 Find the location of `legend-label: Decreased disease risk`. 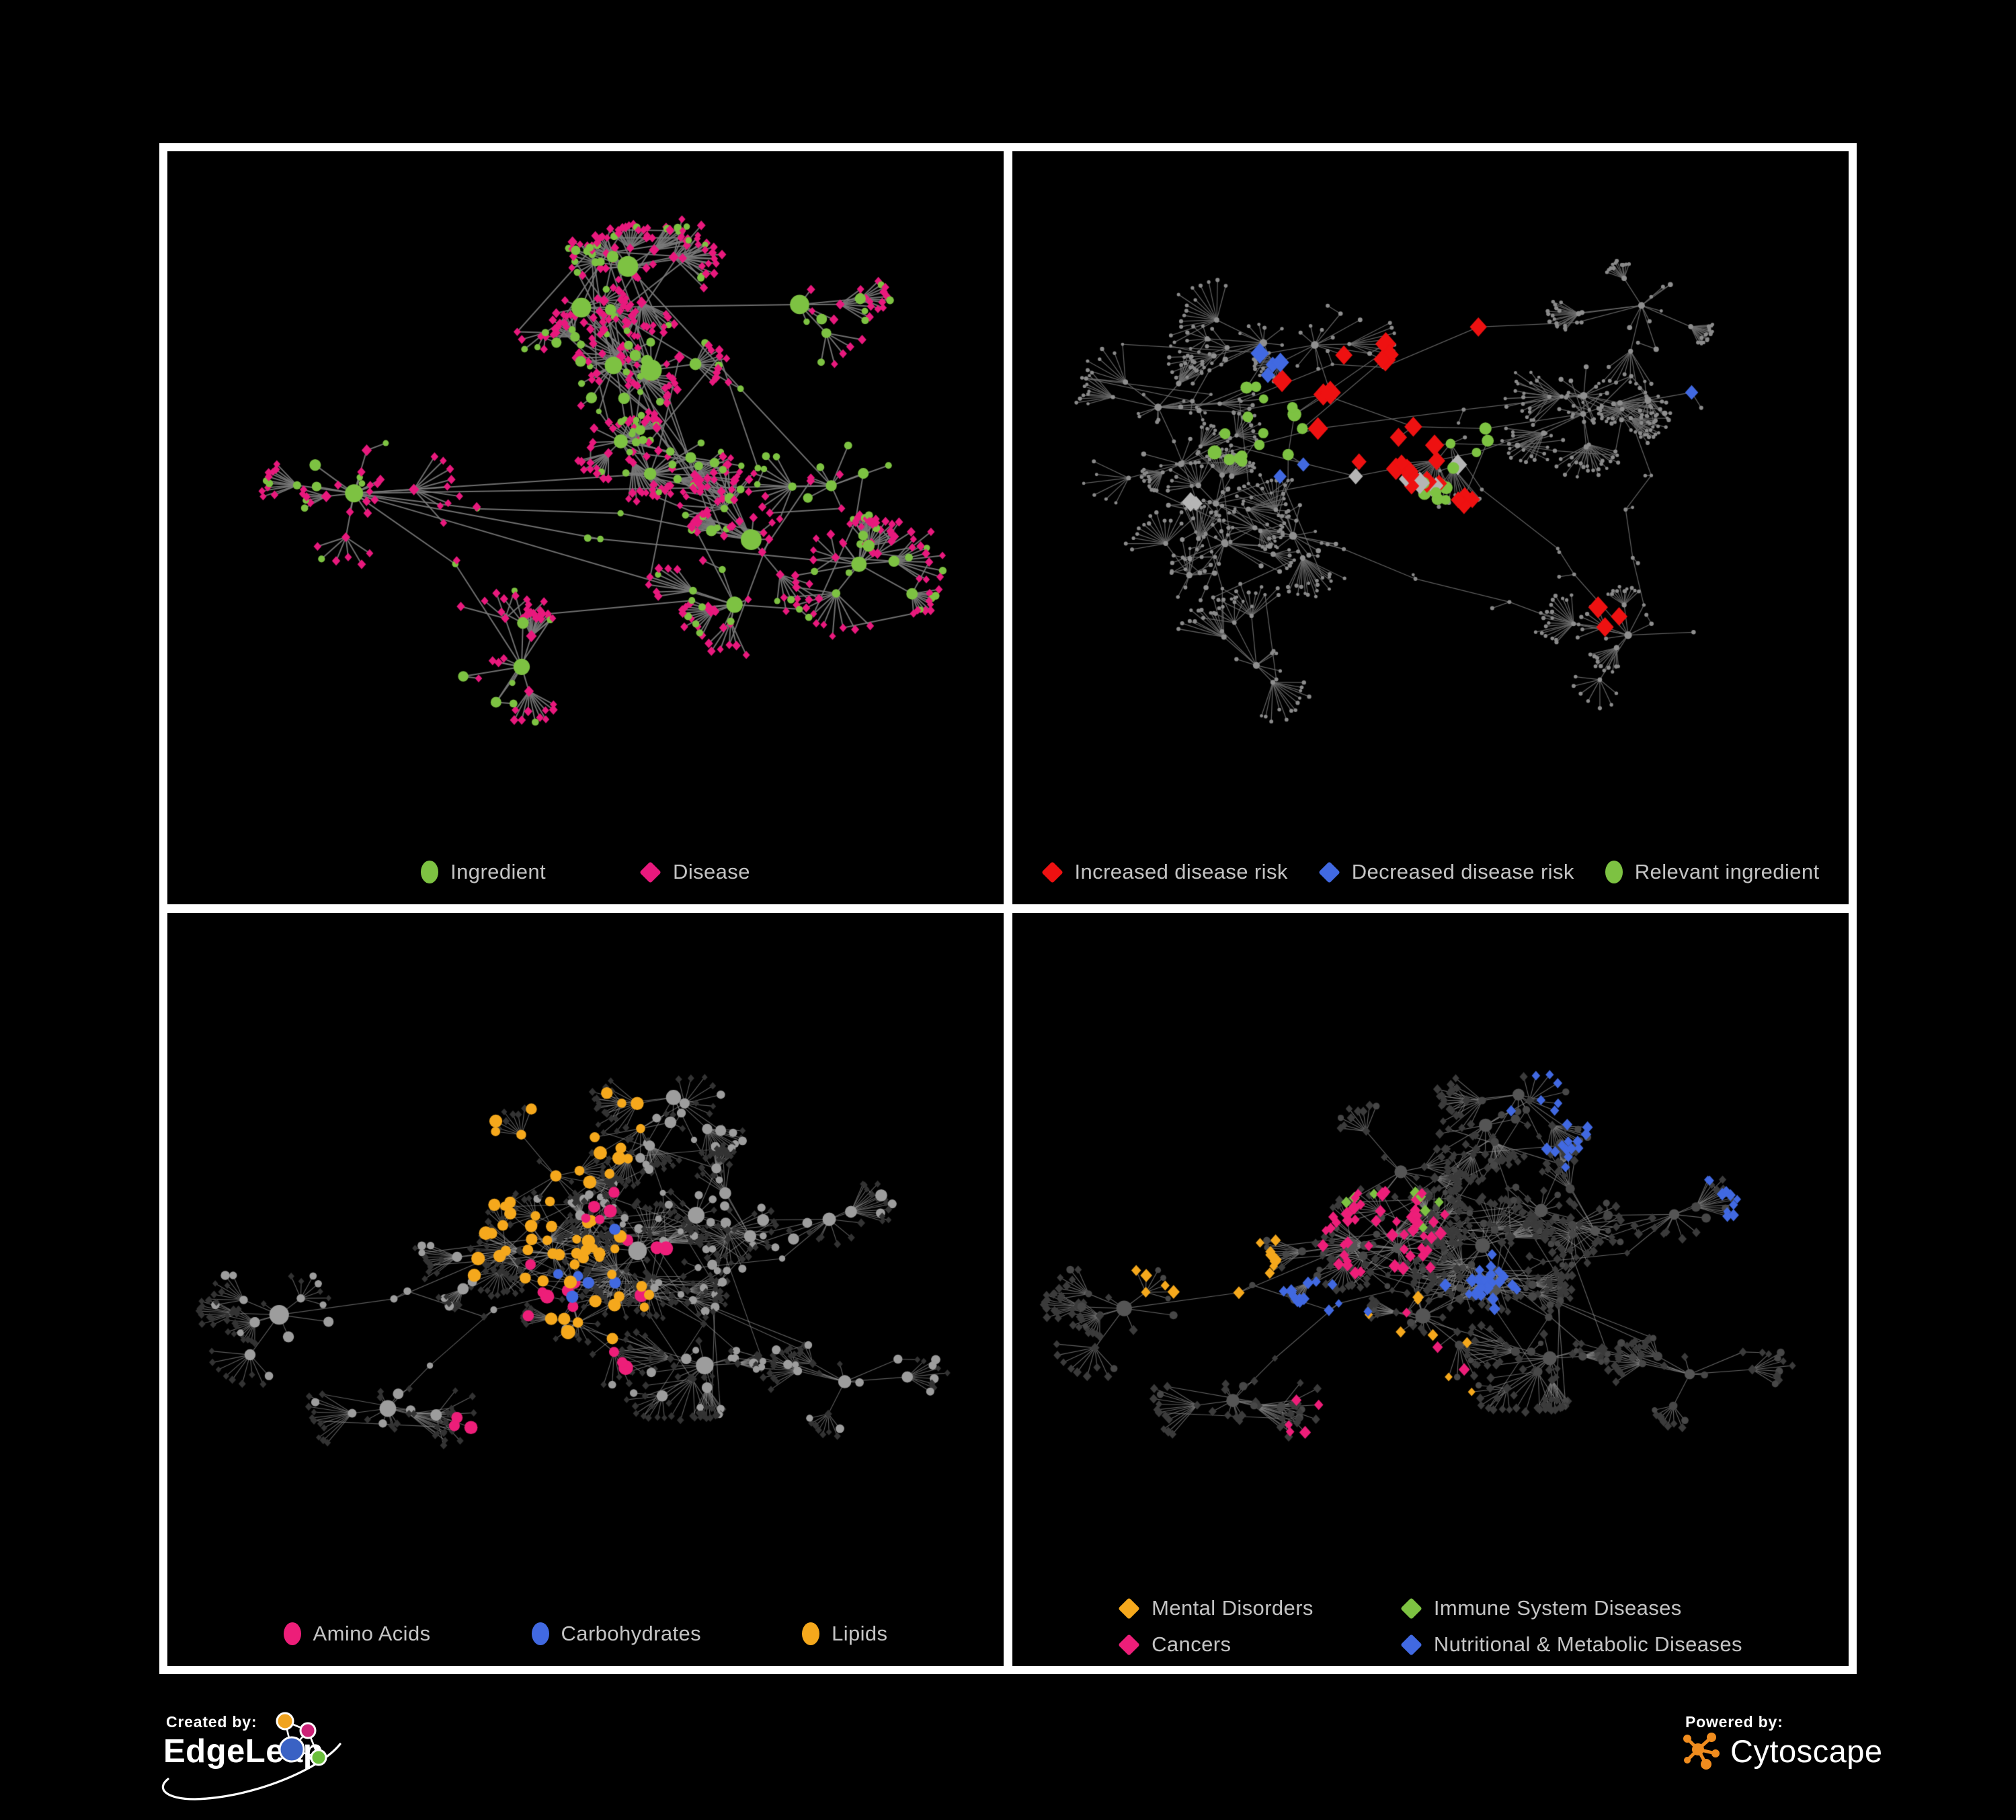

legend-label: Decreased disease risk is located at coordinates (1462, 871).